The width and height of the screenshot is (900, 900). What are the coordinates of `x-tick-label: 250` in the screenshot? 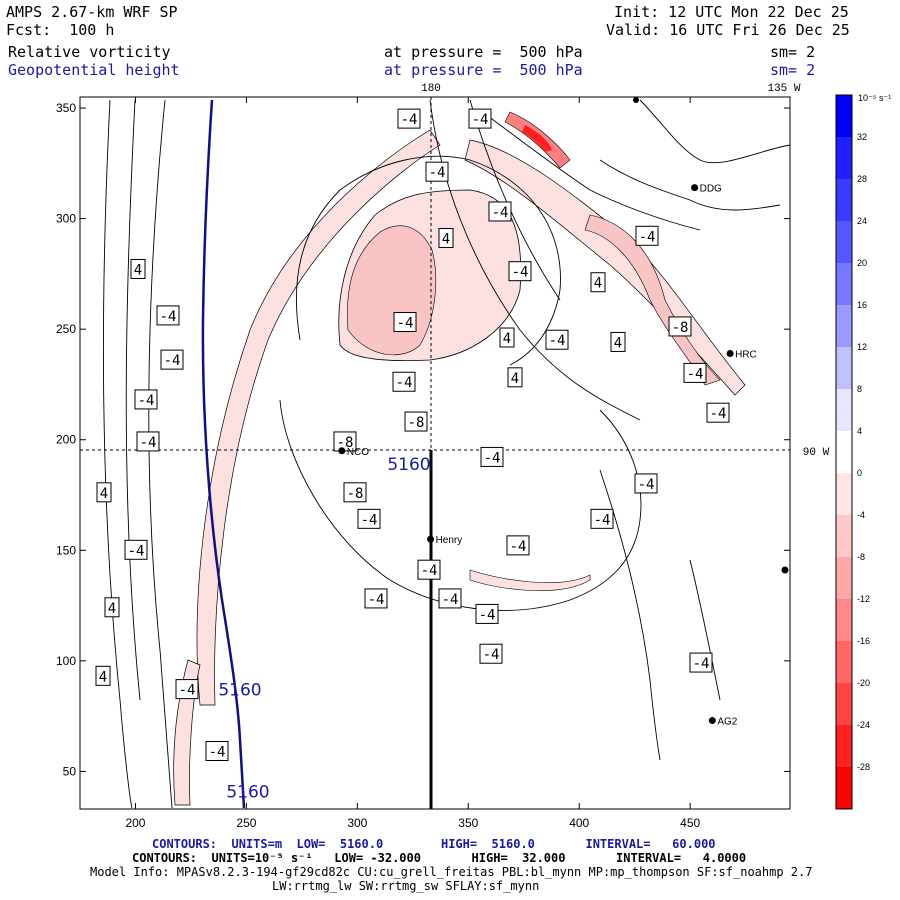 It's located at (246, 823).